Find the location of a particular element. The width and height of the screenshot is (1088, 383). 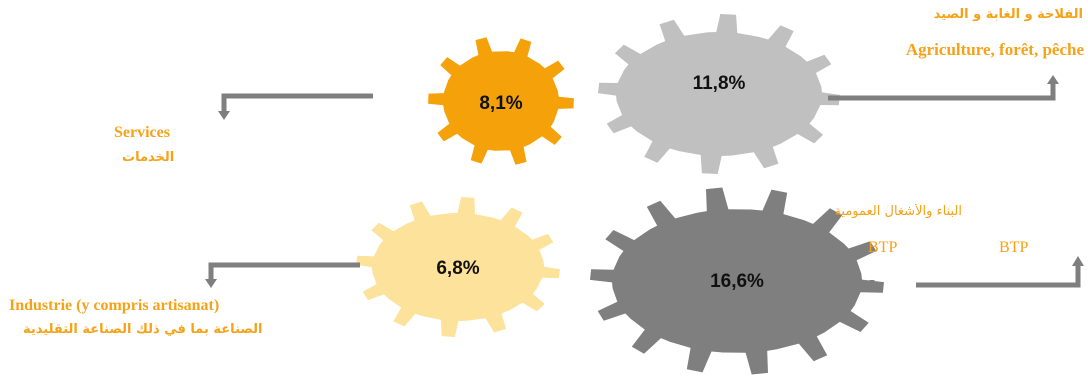

industrie-label-ar: الصناعة بما في ذلك الصناعة التقليدية is located at coordinates (143, 329).